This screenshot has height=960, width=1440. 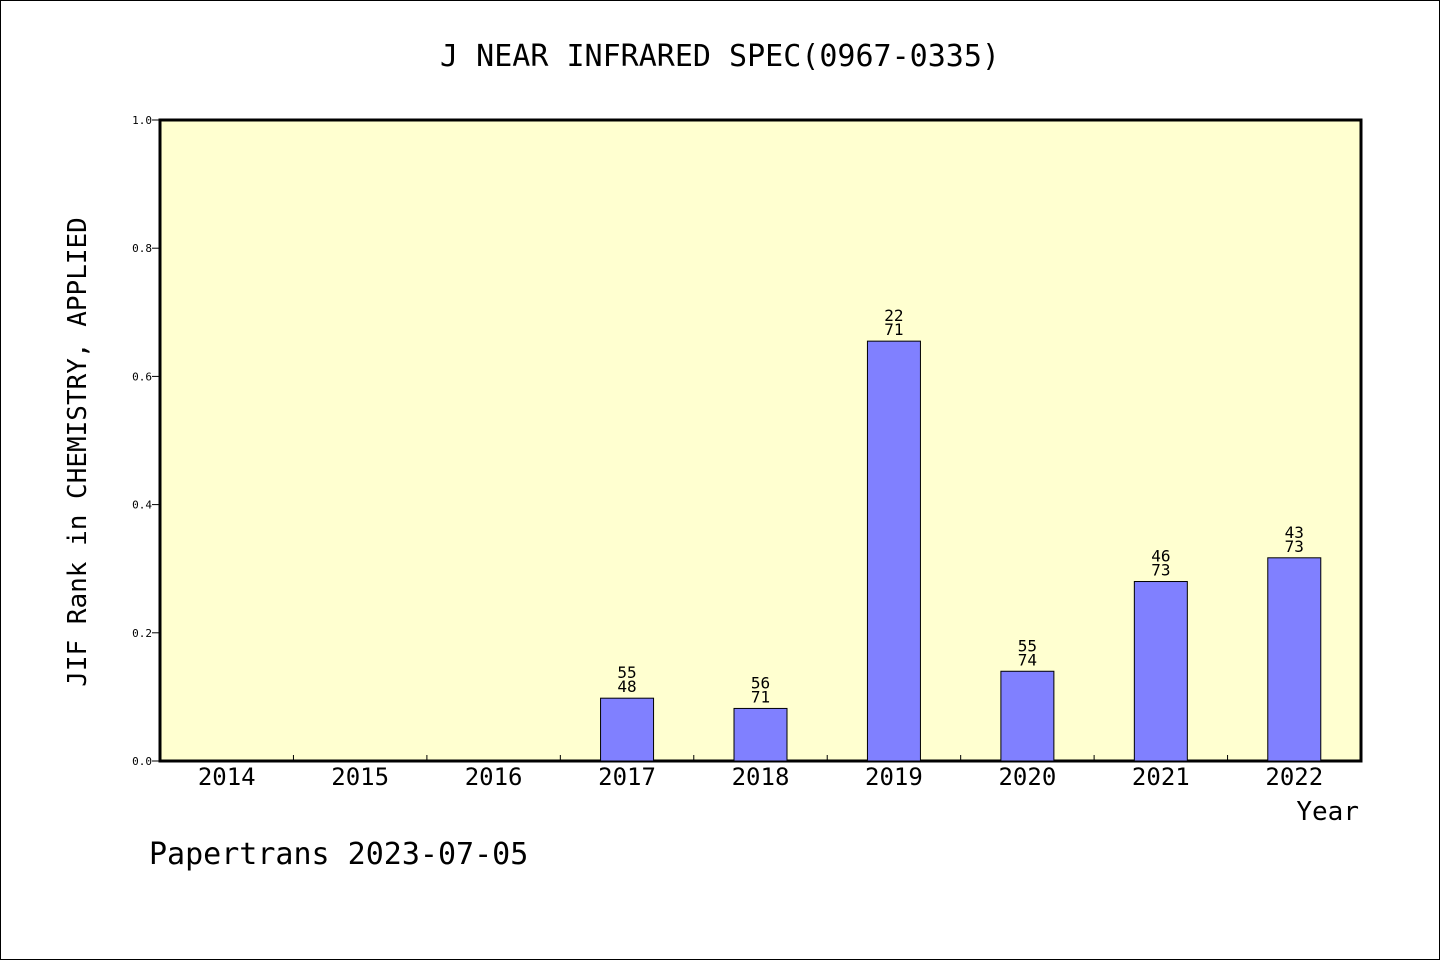 What do you see at coordinates (760, 682) in the screenshot?
I see `bar-label-rank: 56` at bounding box center [760, 682].